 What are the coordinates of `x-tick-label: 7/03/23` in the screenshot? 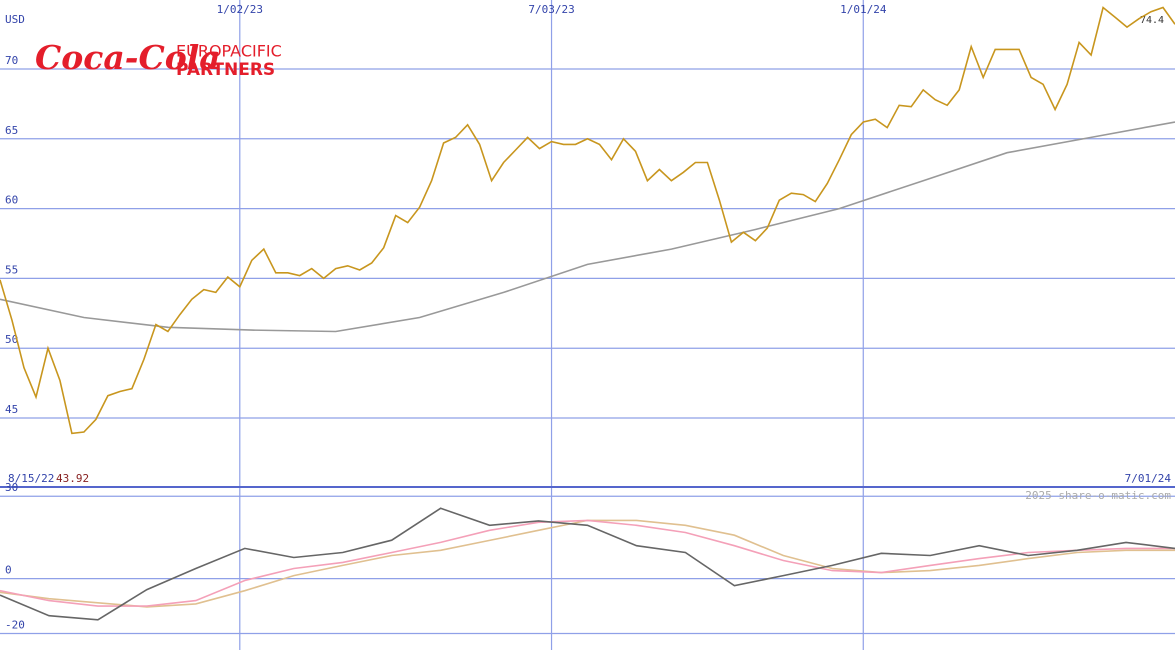 It's located at (551, 9).